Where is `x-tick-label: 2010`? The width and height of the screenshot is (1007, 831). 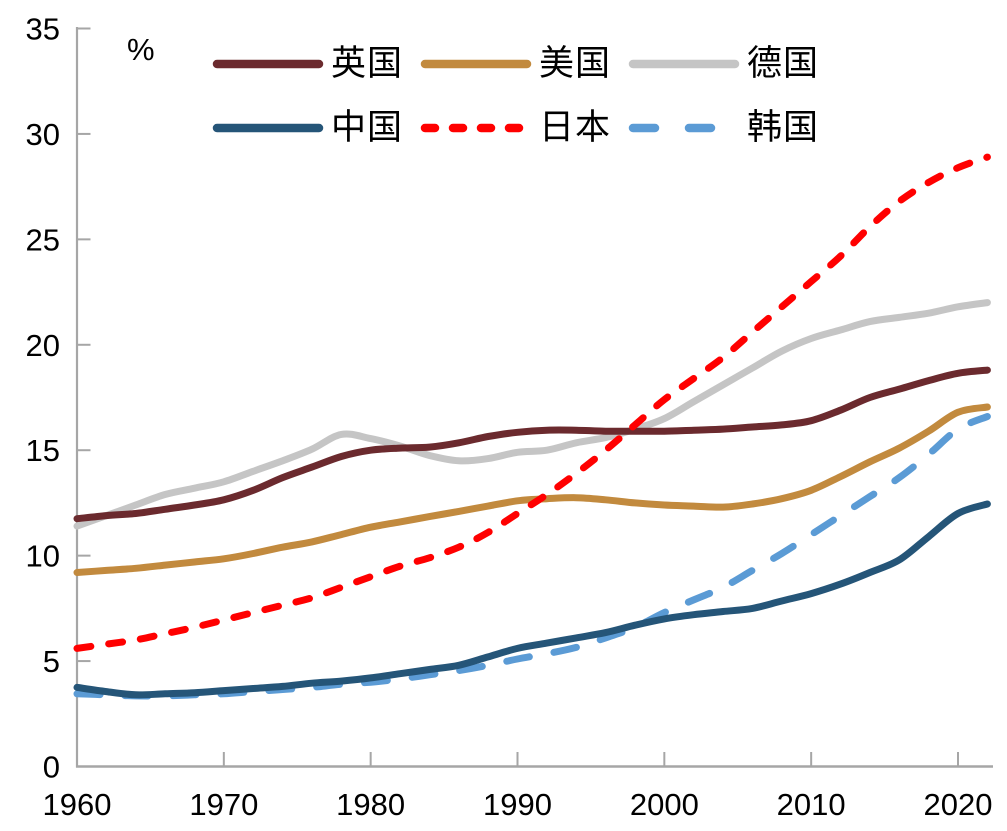
x-tick-label: 2010 is located at coordinates (811, 804).